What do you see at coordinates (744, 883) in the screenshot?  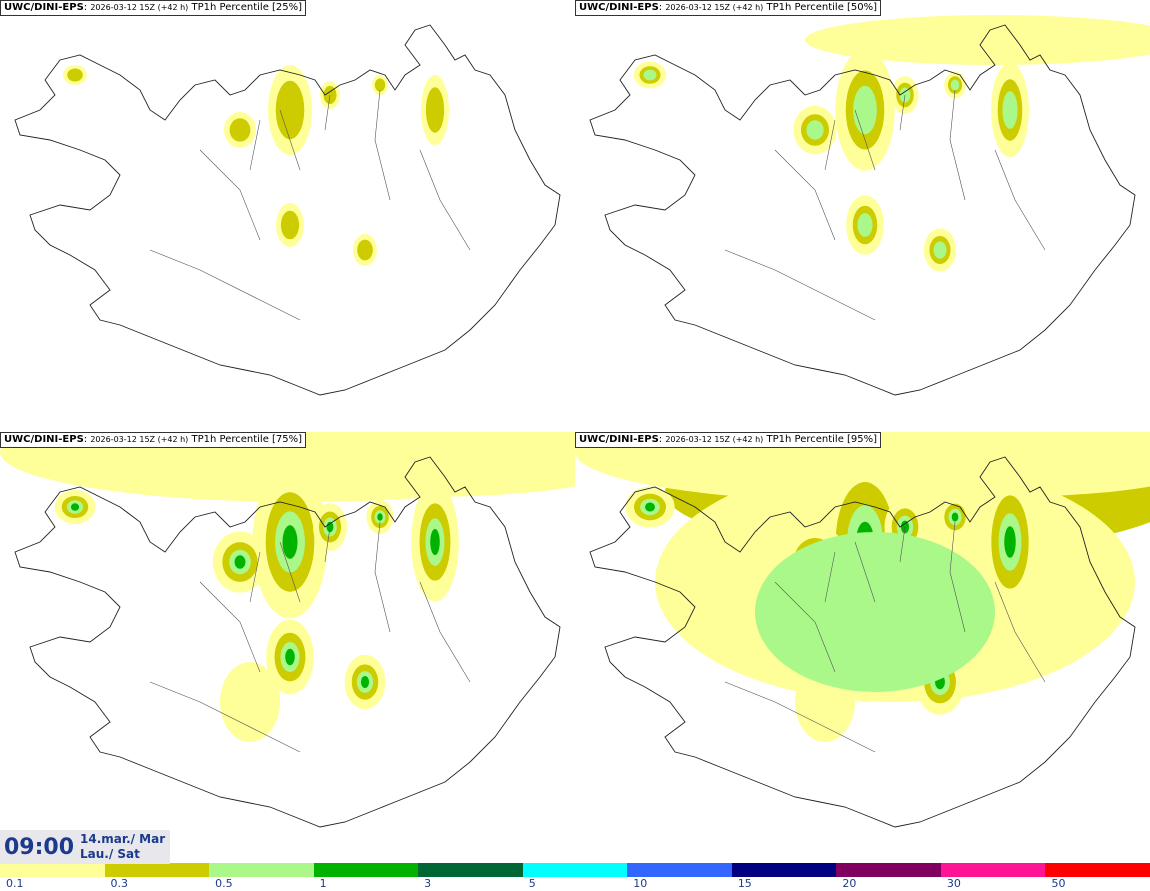 I see `colorbar-tick-label: 15` at bounding box center [744, 883].